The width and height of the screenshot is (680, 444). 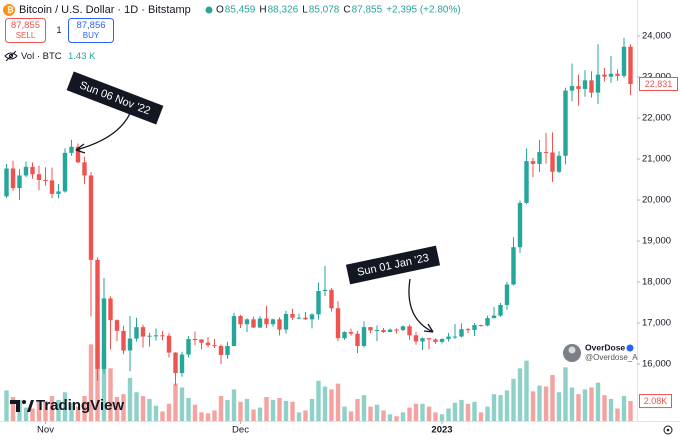 I want to click on sell-button, so click(x=25, y=30).